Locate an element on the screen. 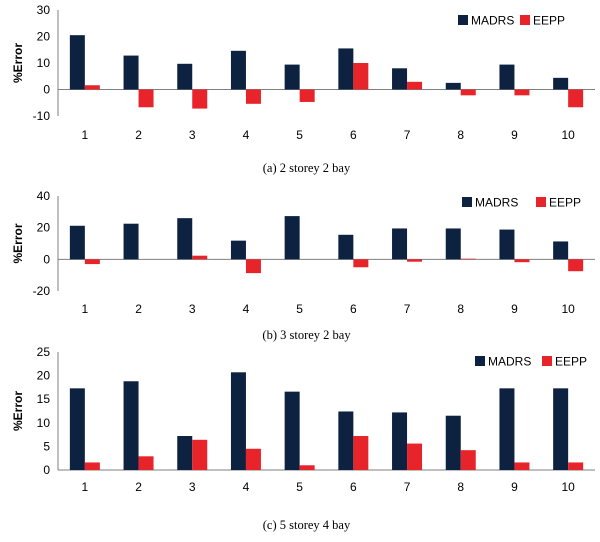 The height and width of the screenshot is (542, 600). y-tick-label: 5 is located at coordinates (46, 446).